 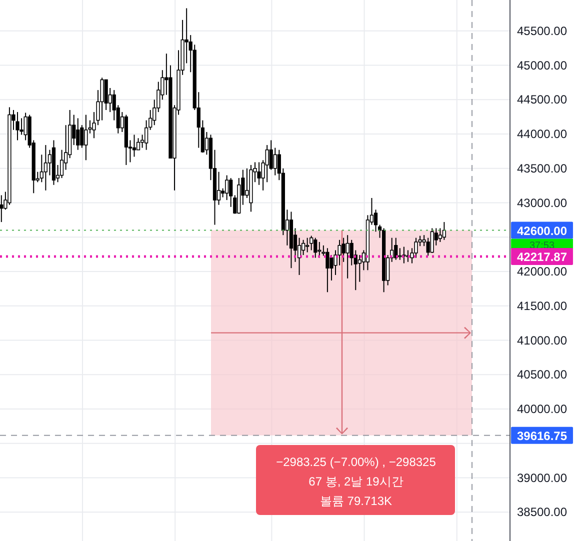 I want to click on y-tick-label: 38500.00, so click(x=542, y=512).